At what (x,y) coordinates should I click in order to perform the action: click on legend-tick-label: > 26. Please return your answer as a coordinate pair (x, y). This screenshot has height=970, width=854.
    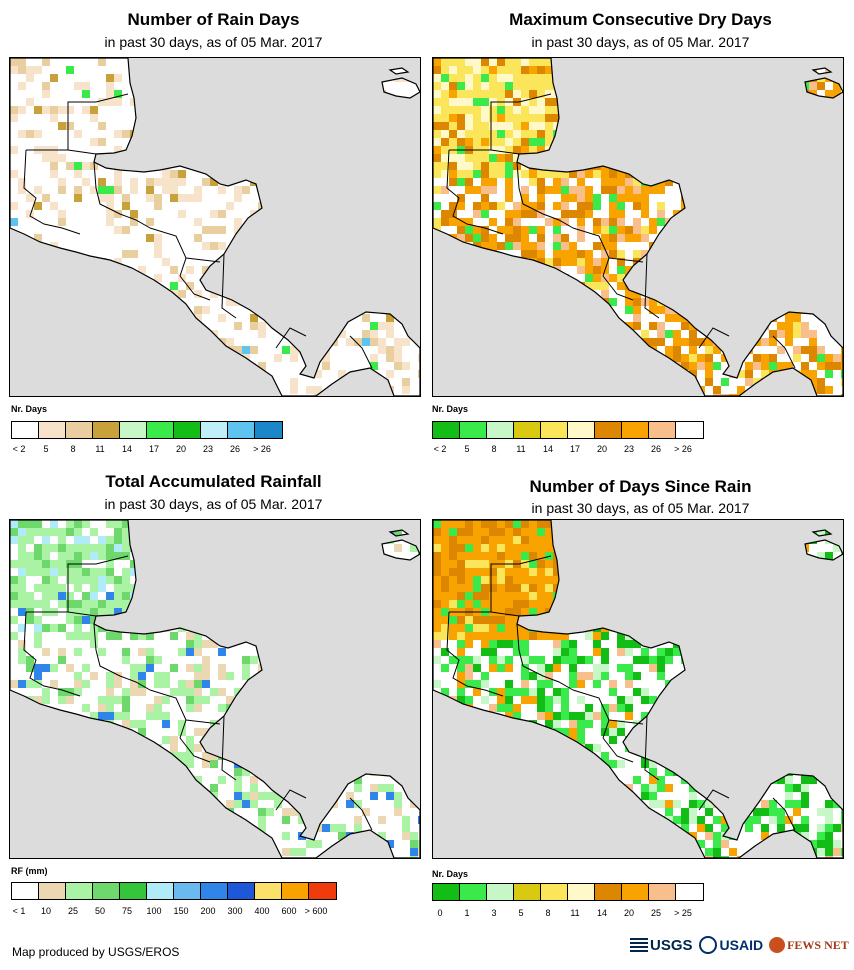
    Looking at the image, I should click on (262, 449).